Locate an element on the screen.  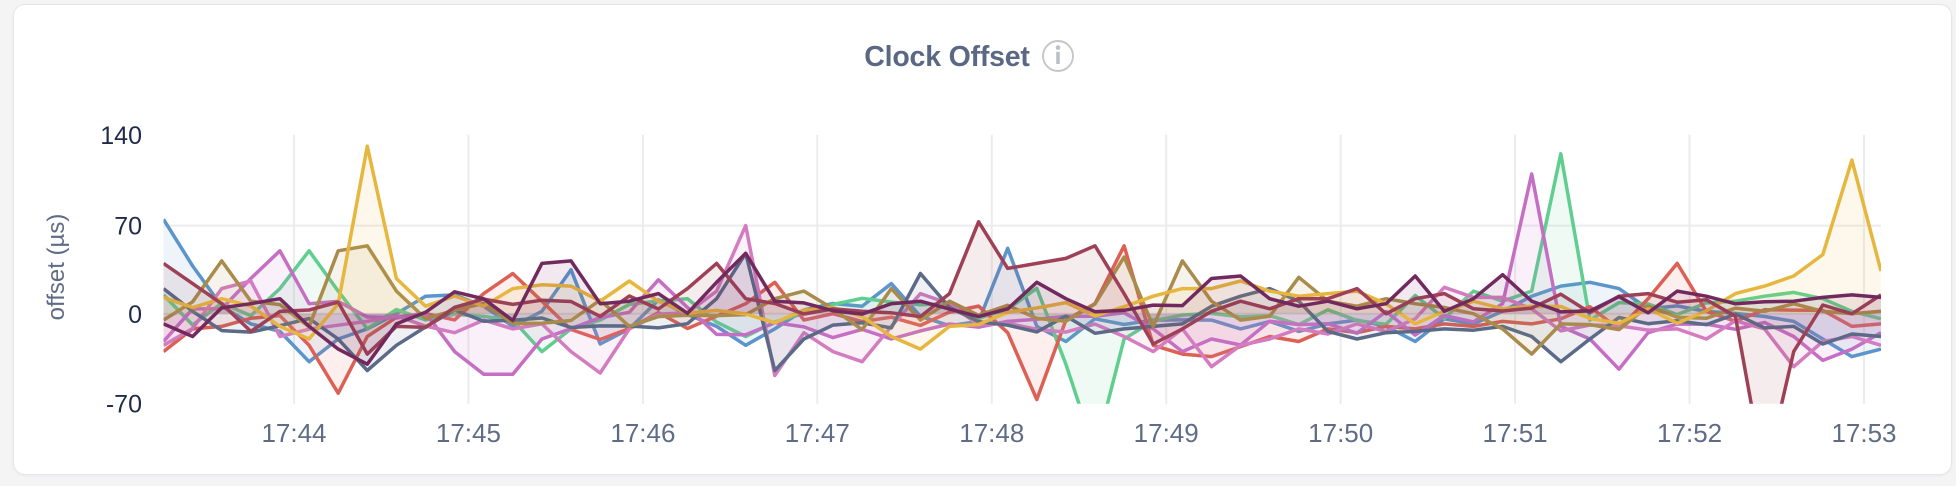
svg-text: 17:50 is located at coordinates (1340, 433).